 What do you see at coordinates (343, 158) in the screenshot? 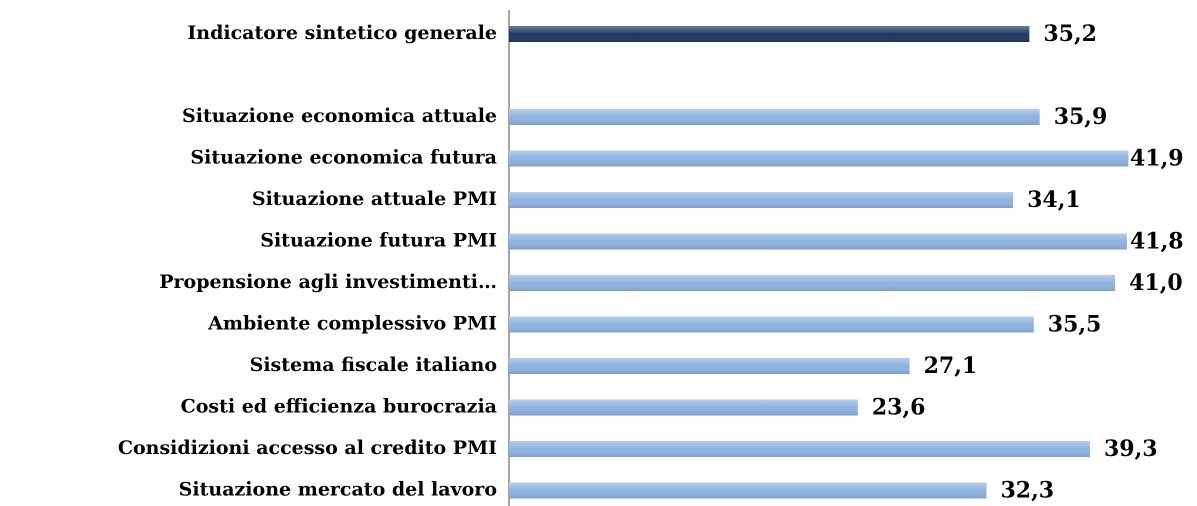
I see `category-label: Situazione economica futura` at bounding box center [343, 158].